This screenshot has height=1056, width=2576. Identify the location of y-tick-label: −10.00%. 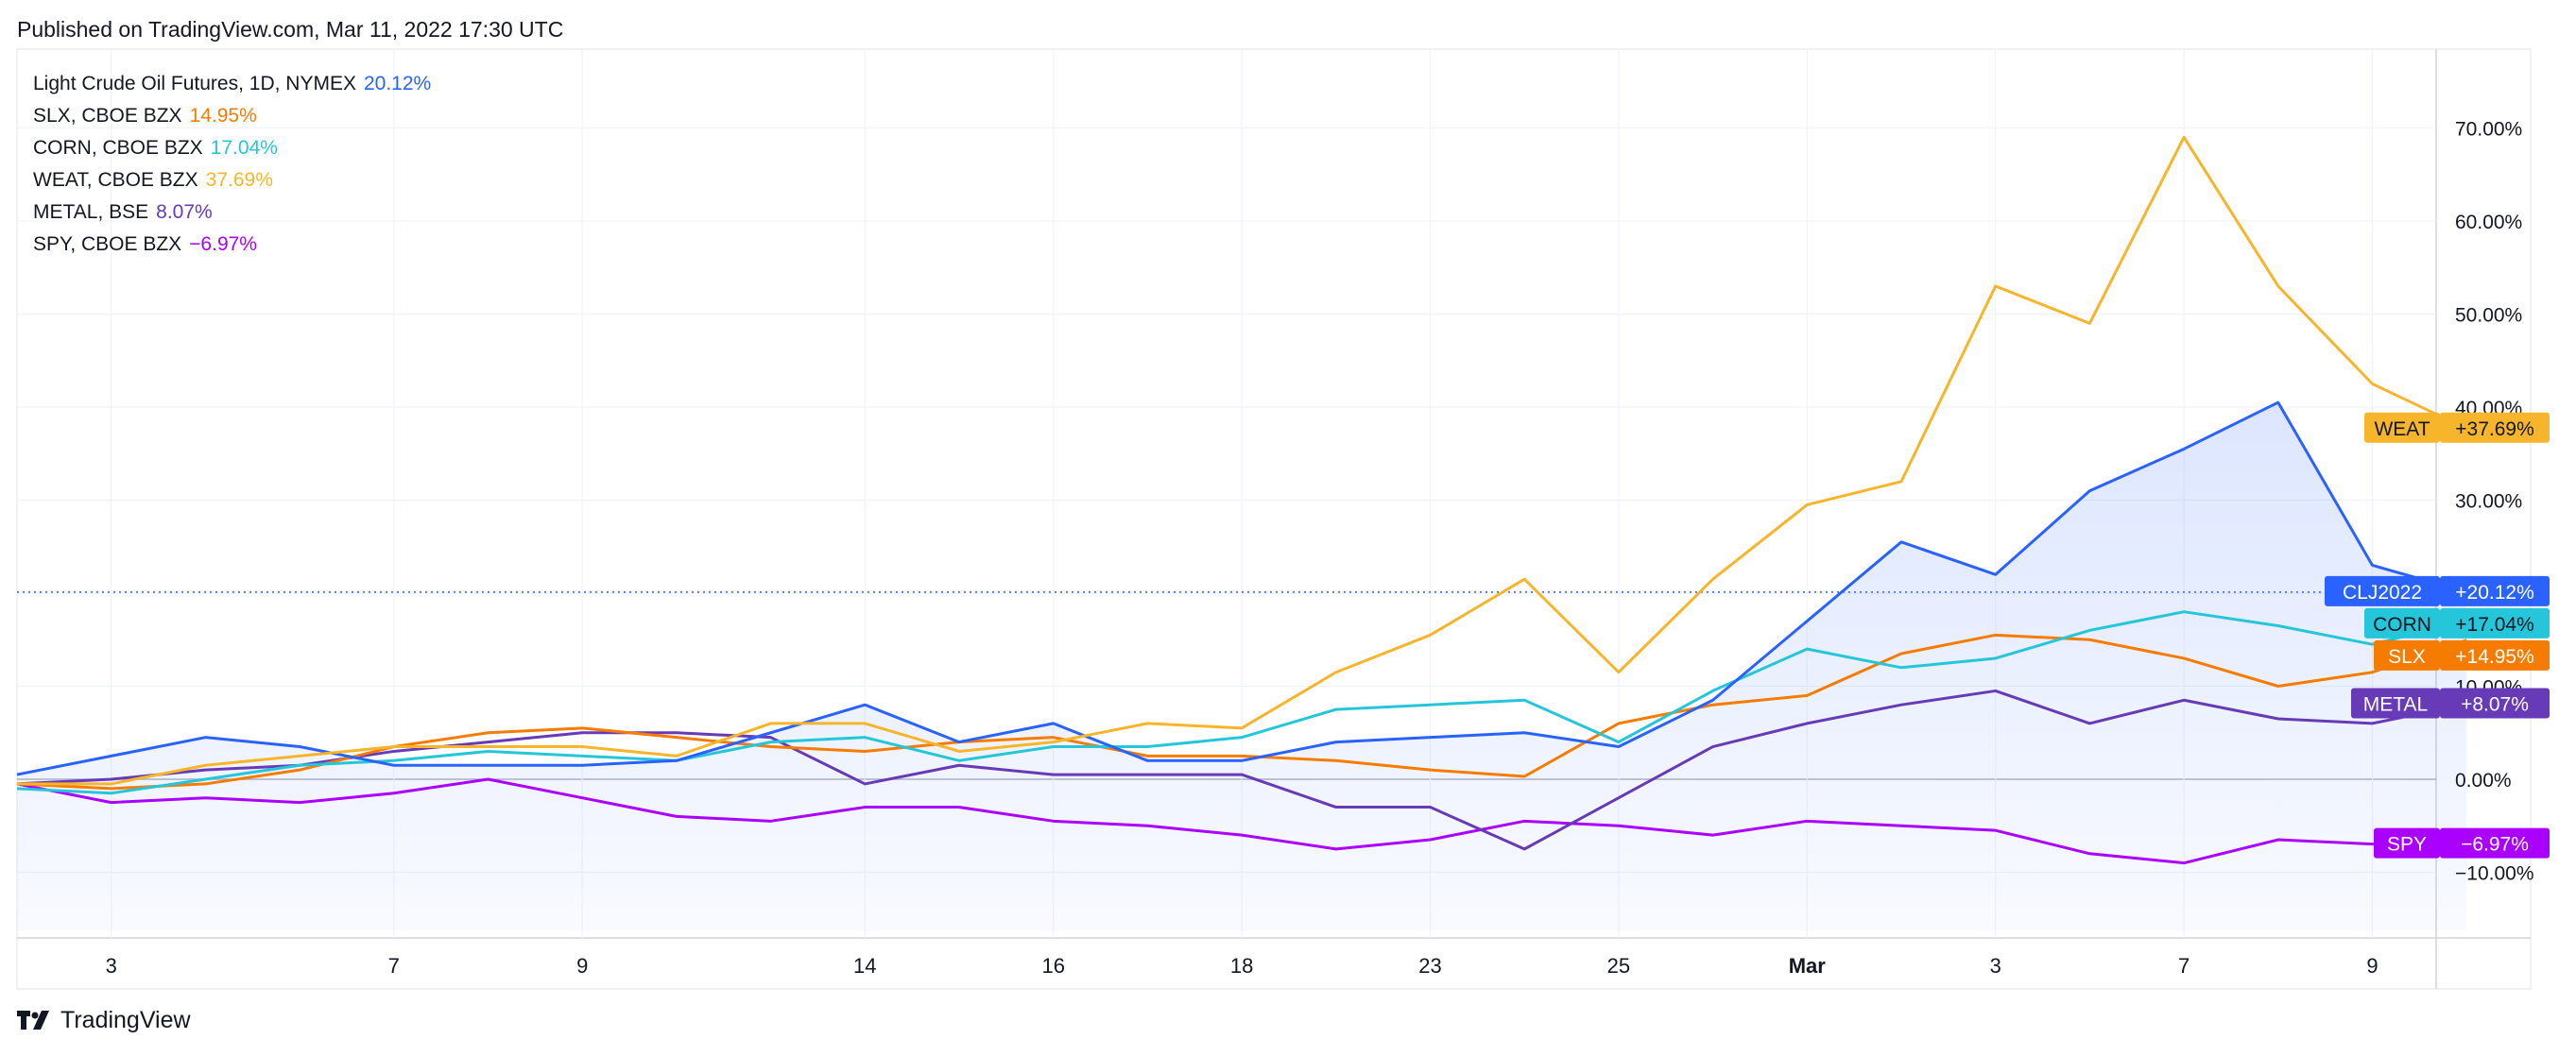
(2494, 874).